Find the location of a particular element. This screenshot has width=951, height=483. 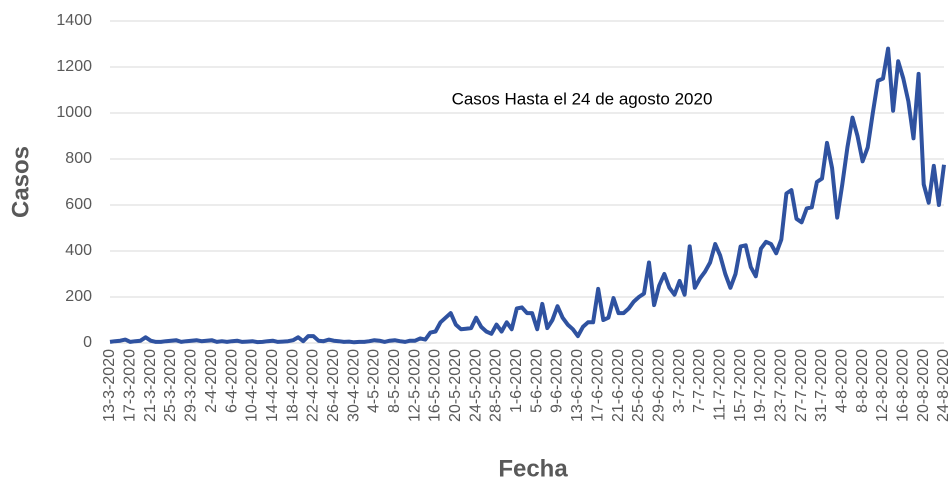

y-tick-label: 800 is located at coordinates (78, 158).